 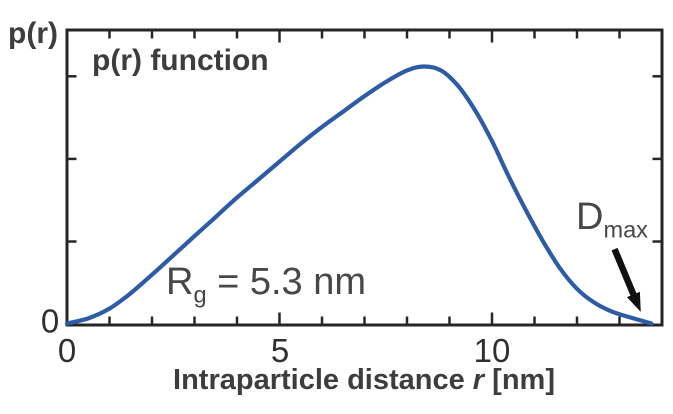 What do you see at coordinates (180, 282) in the screenshot?
I see `rg-symbol: R` at bounding box center [180, 282].